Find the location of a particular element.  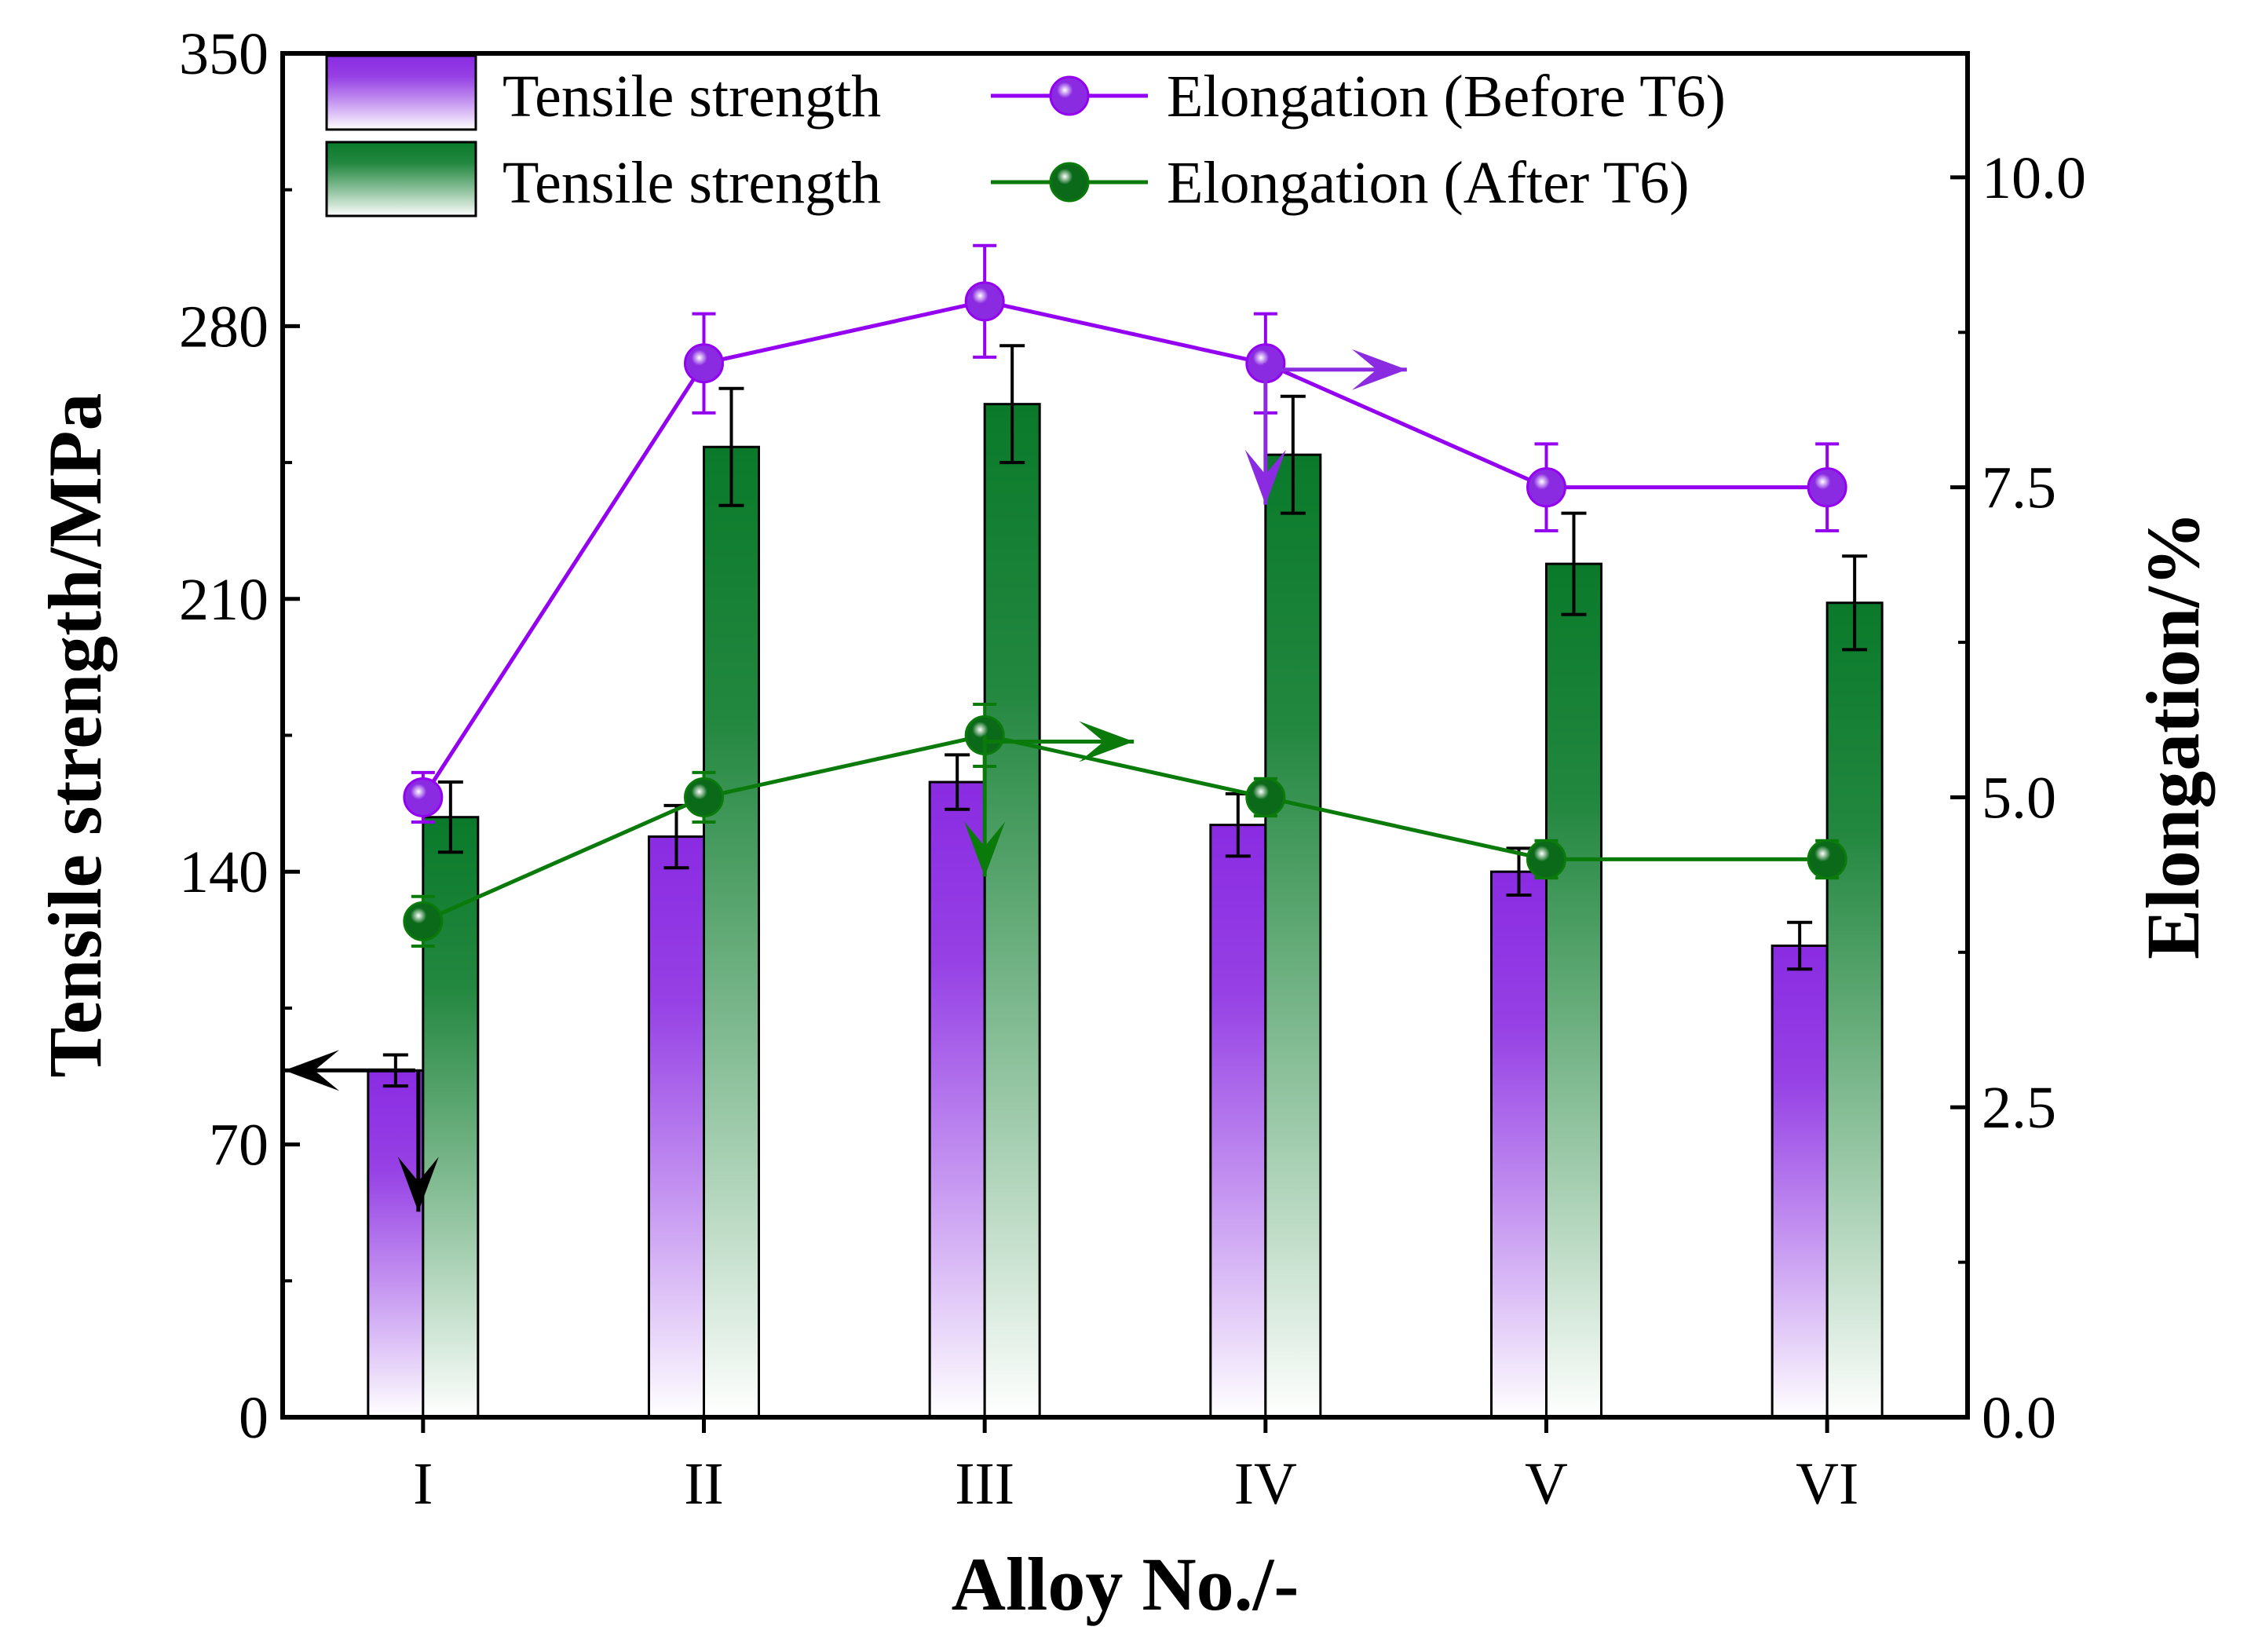

left-tick-label: 280 is located at coordinates (224, 327).